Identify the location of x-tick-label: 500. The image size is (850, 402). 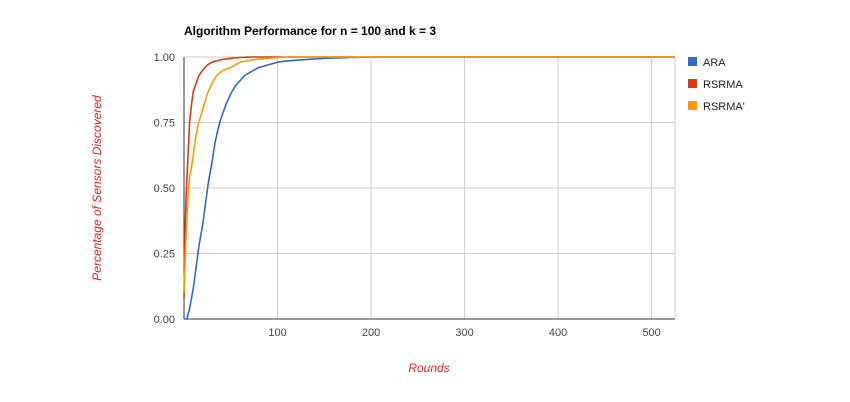
(651, 333).